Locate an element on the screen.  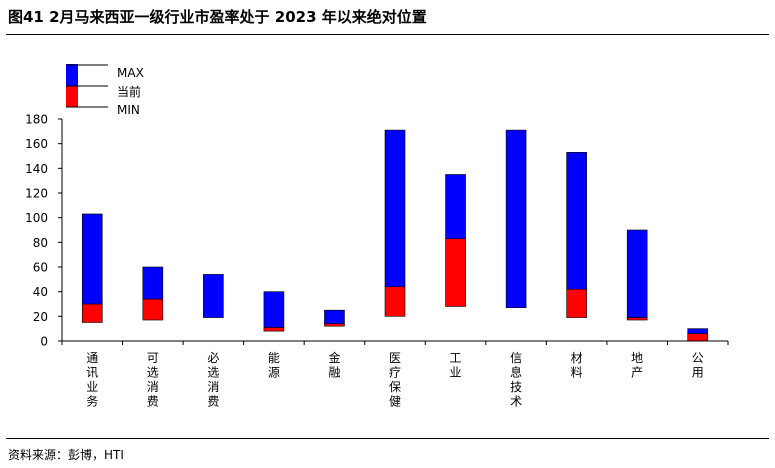
y-tick-label: 60 is located at coordinates (40, 268).